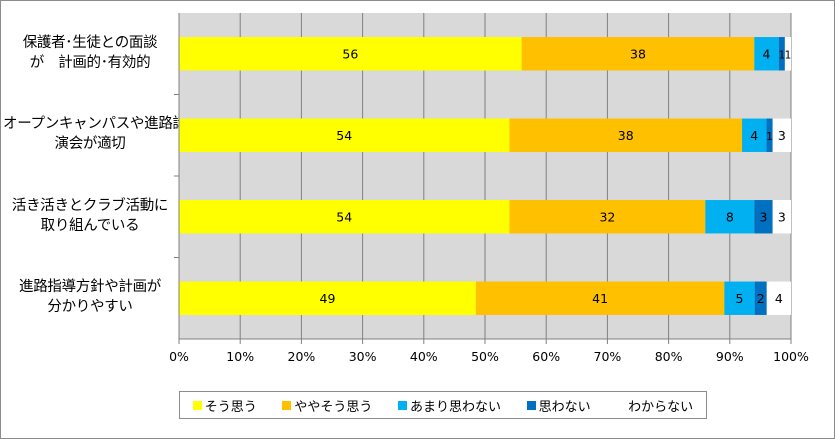 The width and height of the screenshot is (835, 439). What do you see at coordinates (240, 356) in the screenshot?
I see `x-tick-label-1: 10%` at bounding box center [240, 356].